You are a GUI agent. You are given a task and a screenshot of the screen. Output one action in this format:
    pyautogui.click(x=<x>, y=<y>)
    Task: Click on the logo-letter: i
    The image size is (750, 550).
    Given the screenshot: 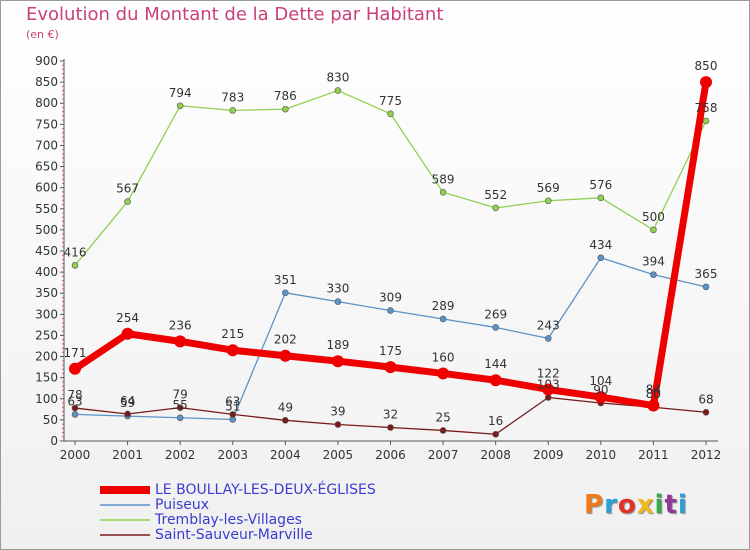 What is the action you would take?
    pyautogui.click(x=682, y=505)
    